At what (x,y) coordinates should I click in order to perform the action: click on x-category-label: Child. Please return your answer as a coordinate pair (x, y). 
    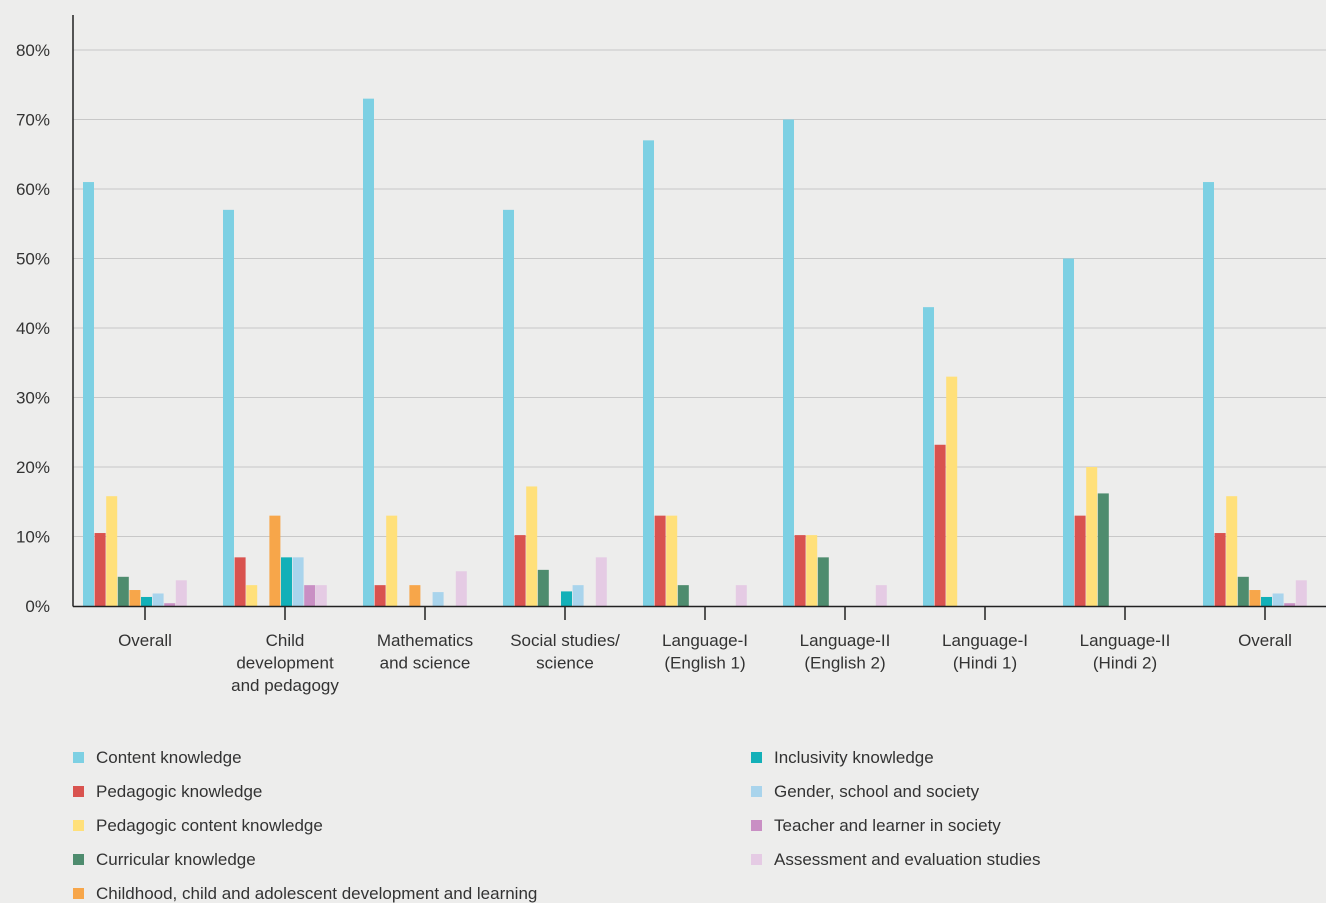
    Looking at the image, I should click on (285, 640).